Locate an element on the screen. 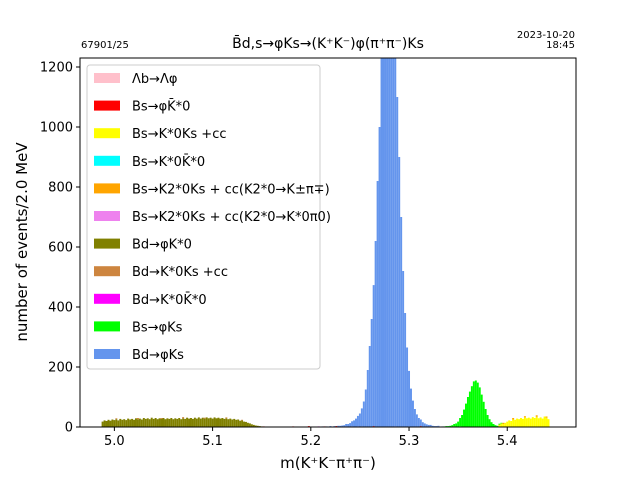 This screenshot has width=640, height=480. legend-label: Λb→Λφ is located at coordinates (155, 79).